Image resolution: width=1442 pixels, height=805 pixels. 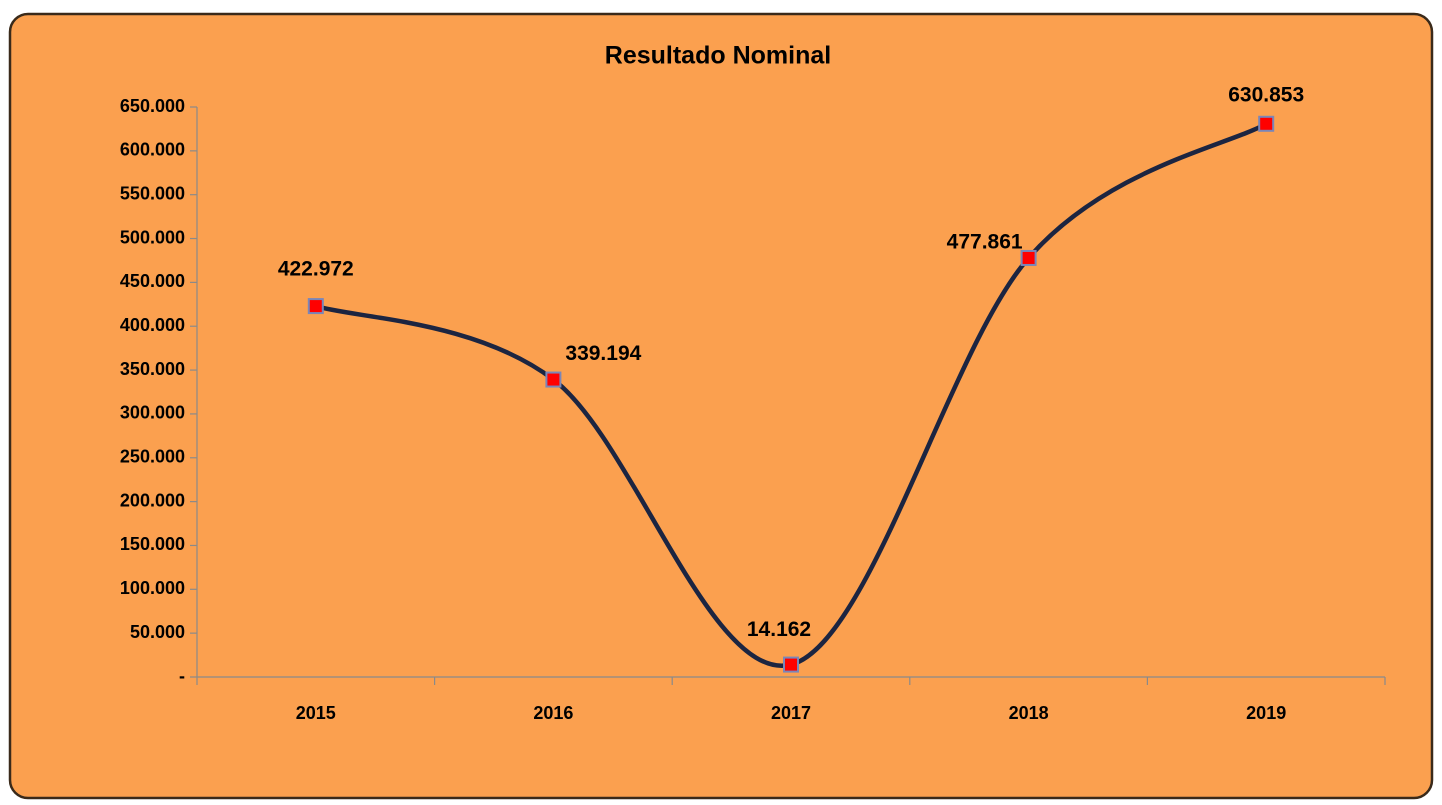 What do you see at coordinates (152, 281) in the screenshot?
I see `y-tick-label: 450.000` at bounding box center [152, 281].